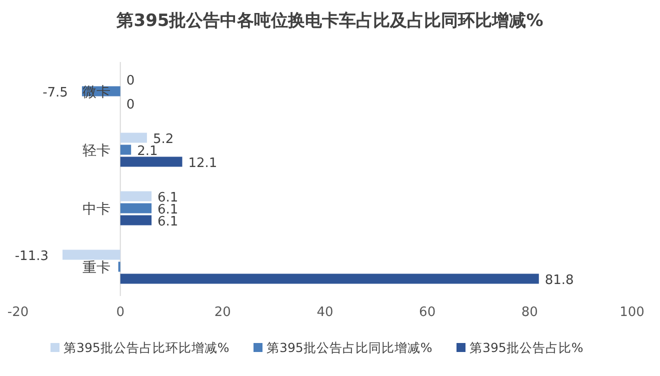 Image resolution: width=660 pixels, height=376 pixels. I want to click on x-tick-label: 0, so click(120, 312).